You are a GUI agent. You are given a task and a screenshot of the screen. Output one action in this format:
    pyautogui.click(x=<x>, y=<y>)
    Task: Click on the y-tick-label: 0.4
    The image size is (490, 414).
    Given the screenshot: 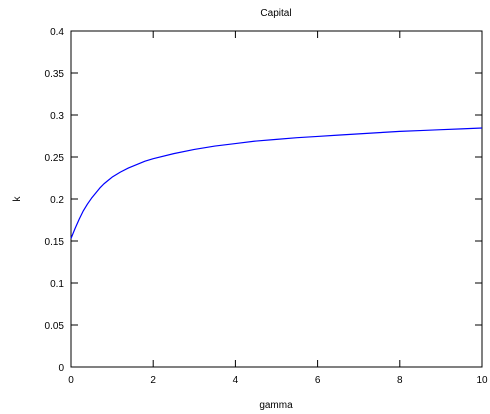 What is the action you would take?
    pyautogui.click(x=57, y=32)
    